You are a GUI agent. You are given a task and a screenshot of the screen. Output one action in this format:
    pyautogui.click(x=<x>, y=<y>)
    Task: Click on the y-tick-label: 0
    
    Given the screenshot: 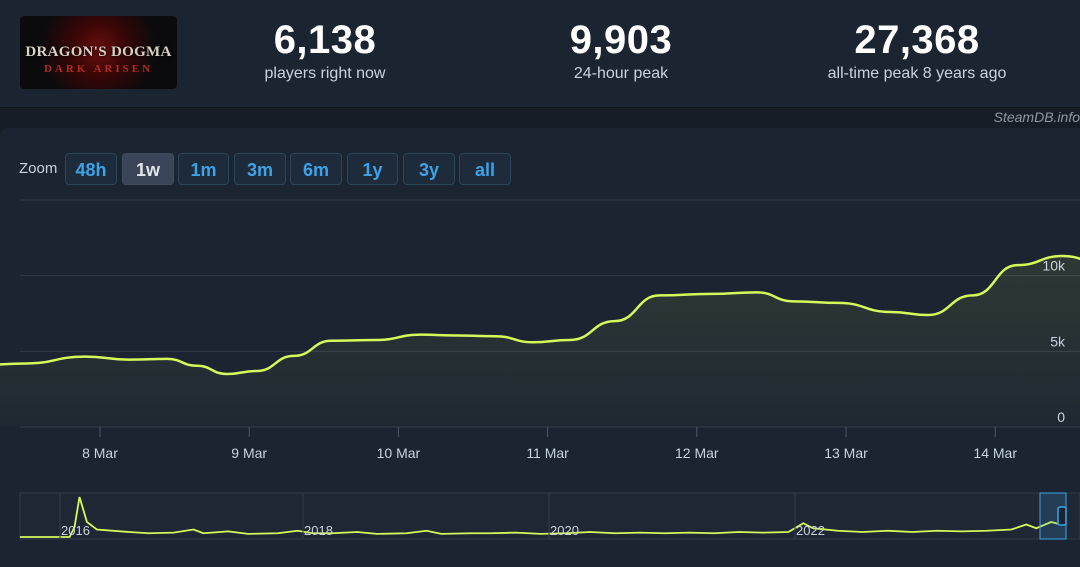 What is the action you would take?
    pyautogui.click(x=1061, y=417)
    